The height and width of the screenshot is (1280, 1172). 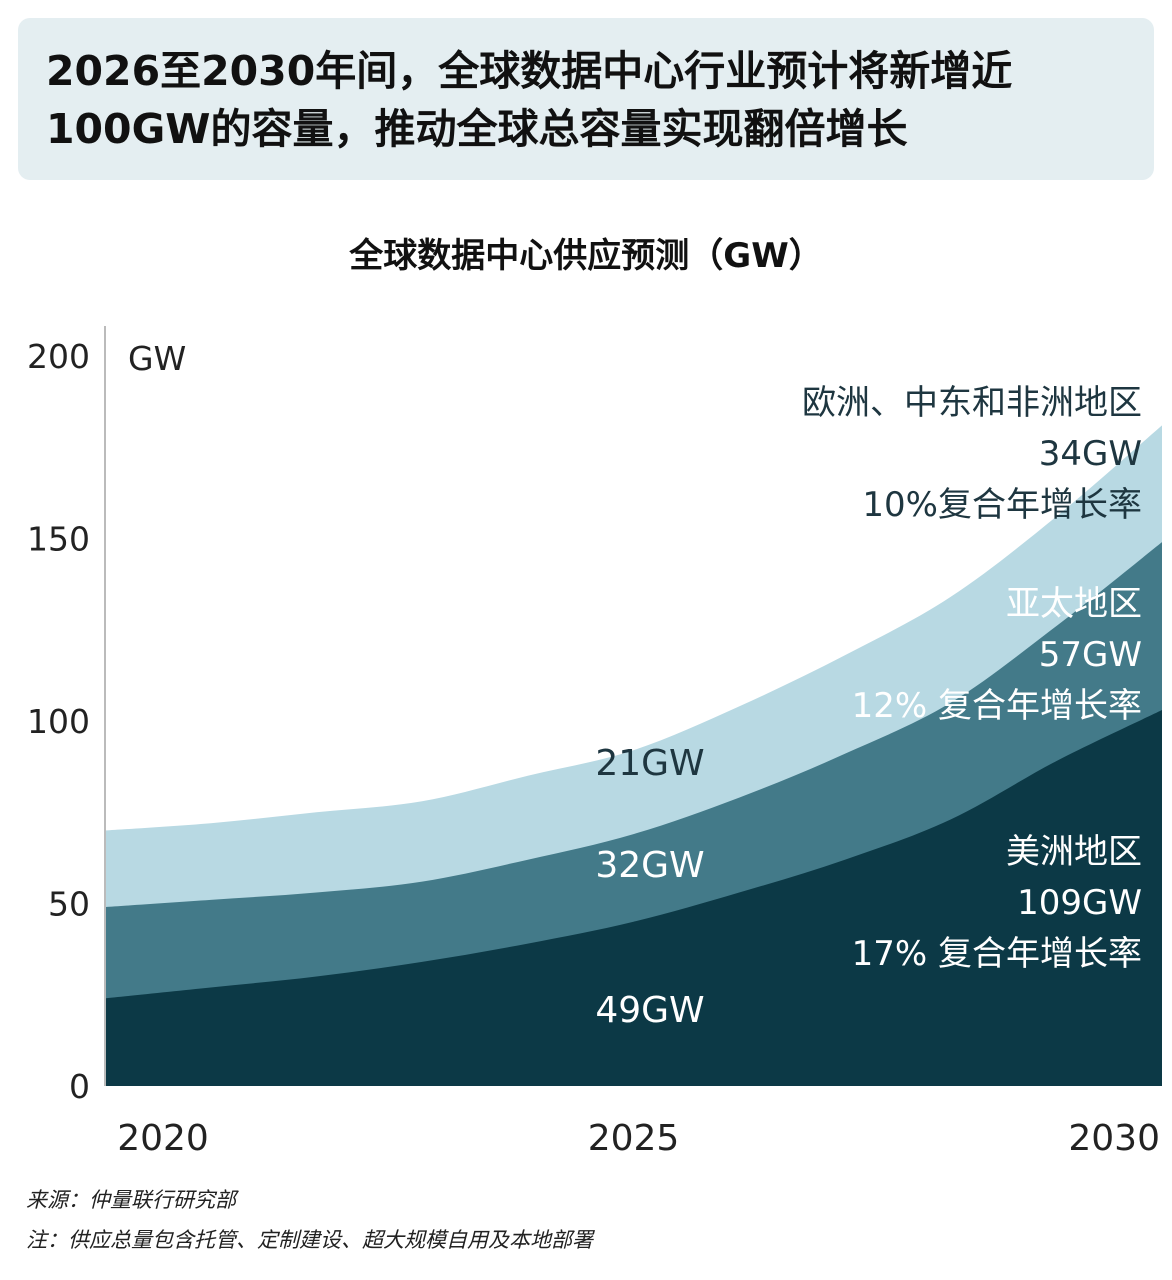 I want to click on apac-cagr-label: 12% 复合年增长率, so click(x=997, y=706).